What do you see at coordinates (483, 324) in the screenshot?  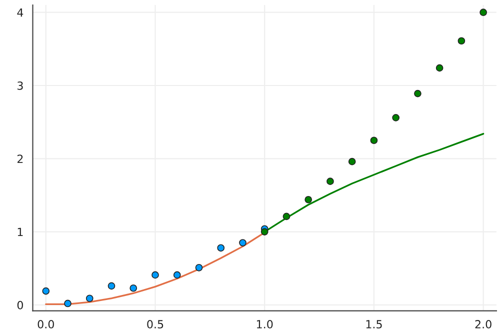 I see `x-tick-label: 2.0` at bounding box center [483, 324].